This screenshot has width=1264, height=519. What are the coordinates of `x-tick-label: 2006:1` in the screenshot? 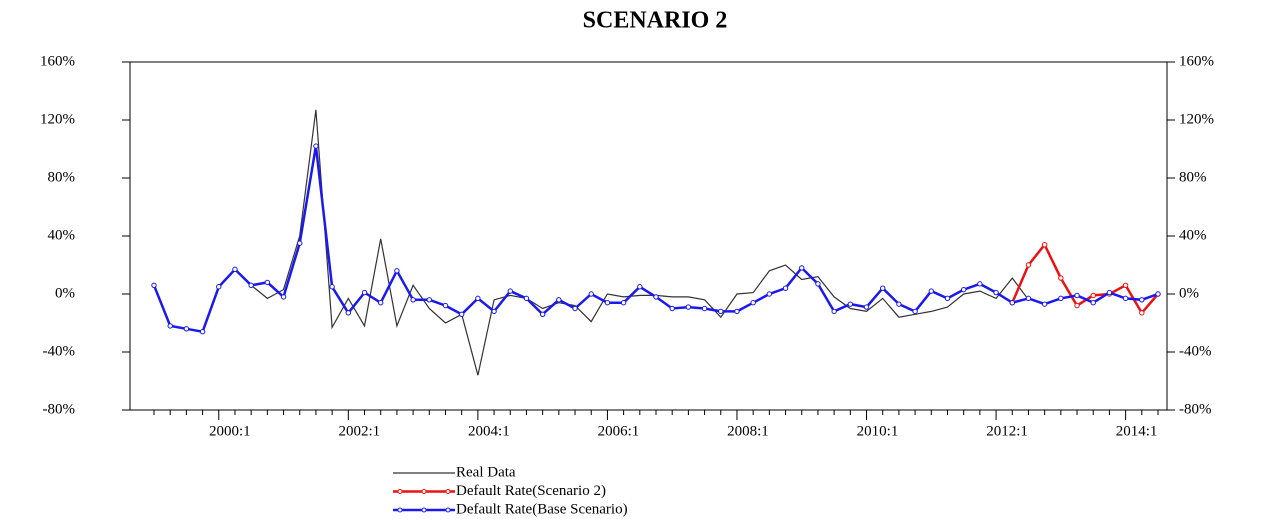 It's located at (619, 431).